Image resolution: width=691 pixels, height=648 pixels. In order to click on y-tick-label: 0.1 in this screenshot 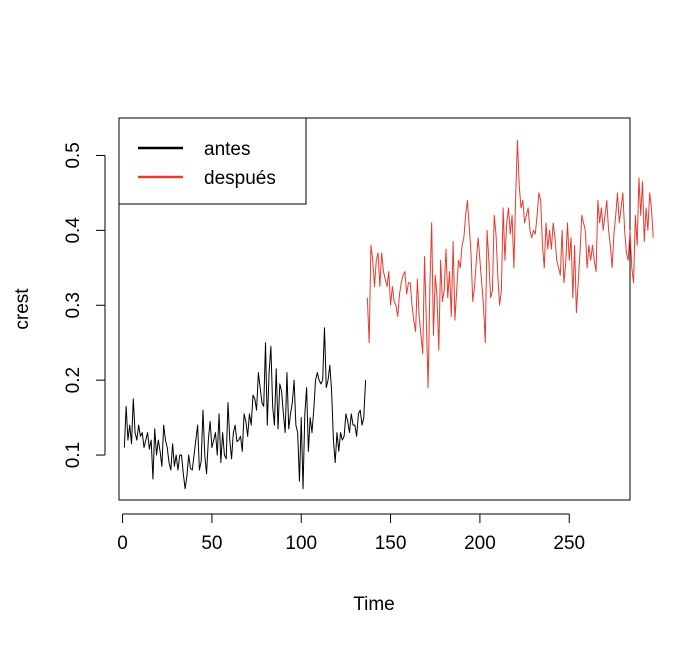, I will do `click(73, 455)`.